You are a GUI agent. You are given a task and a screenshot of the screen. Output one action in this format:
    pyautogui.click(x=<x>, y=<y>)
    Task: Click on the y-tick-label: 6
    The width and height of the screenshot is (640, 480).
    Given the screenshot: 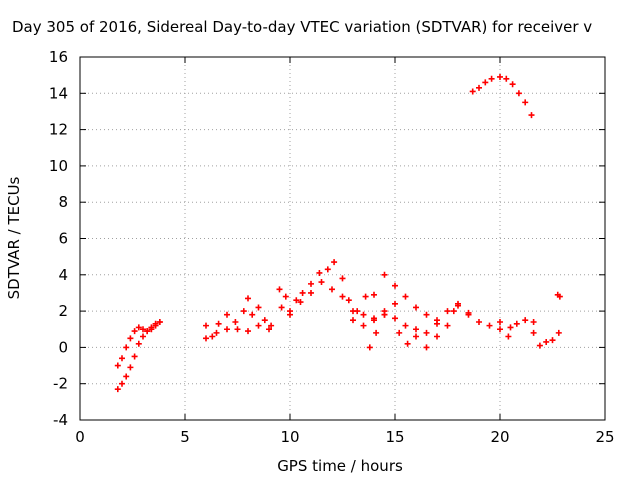 What is the action you would take?
    pyautogui.click(x=63, y=239)
    